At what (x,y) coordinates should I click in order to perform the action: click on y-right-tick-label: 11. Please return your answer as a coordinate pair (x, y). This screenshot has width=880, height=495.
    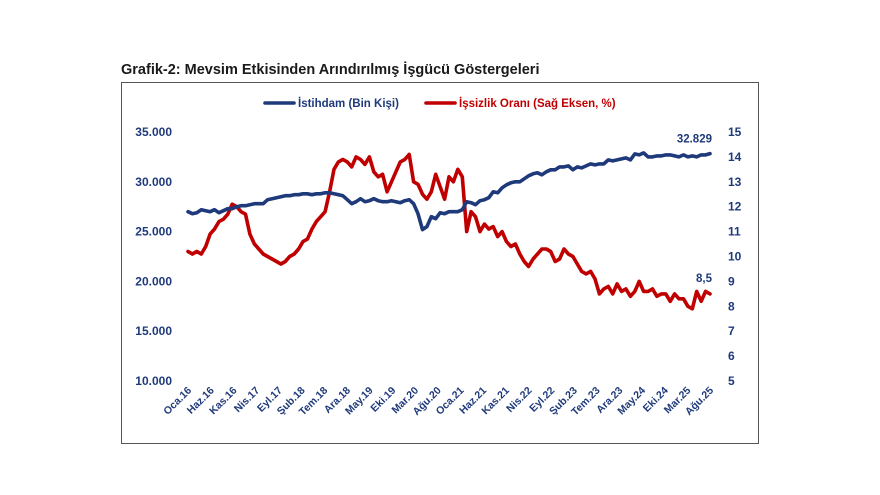
    Looking at the image, I should click on (734, 232).